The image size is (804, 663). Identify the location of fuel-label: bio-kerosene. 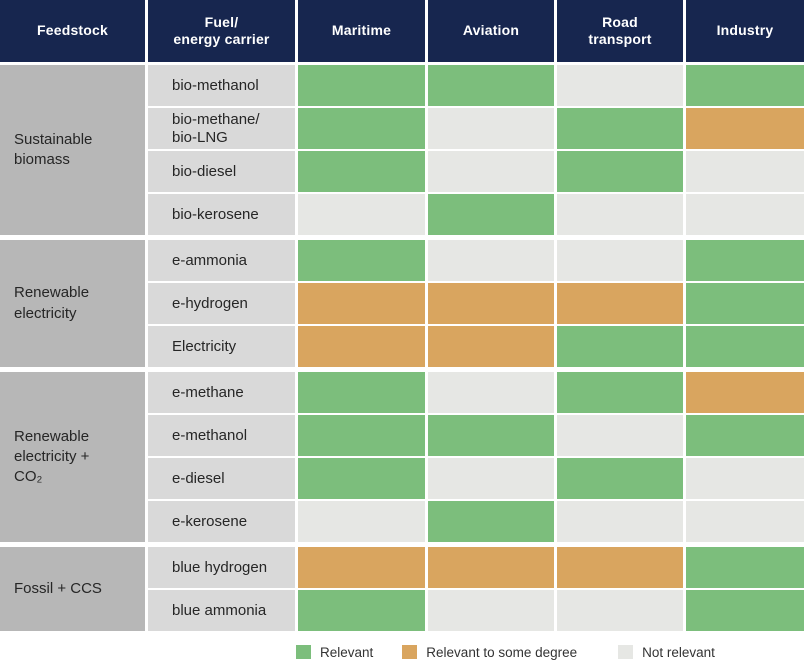
(221, 214).